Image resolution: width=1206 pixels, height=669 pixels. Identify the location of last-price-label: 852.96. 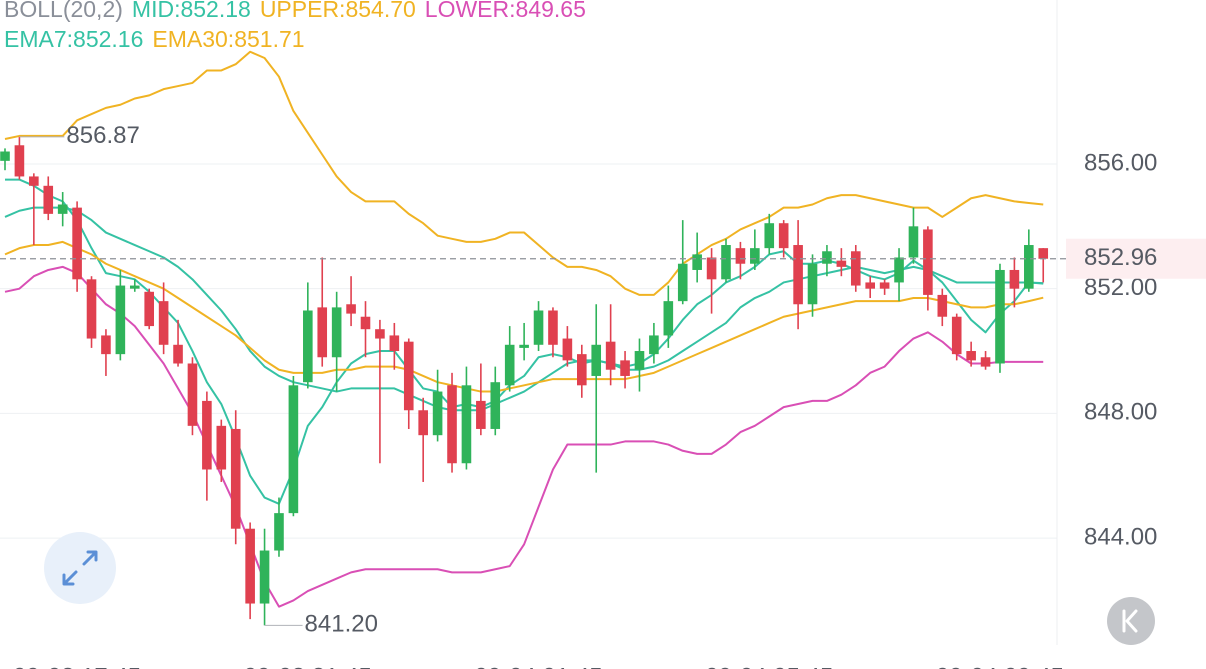
(1120, 257).